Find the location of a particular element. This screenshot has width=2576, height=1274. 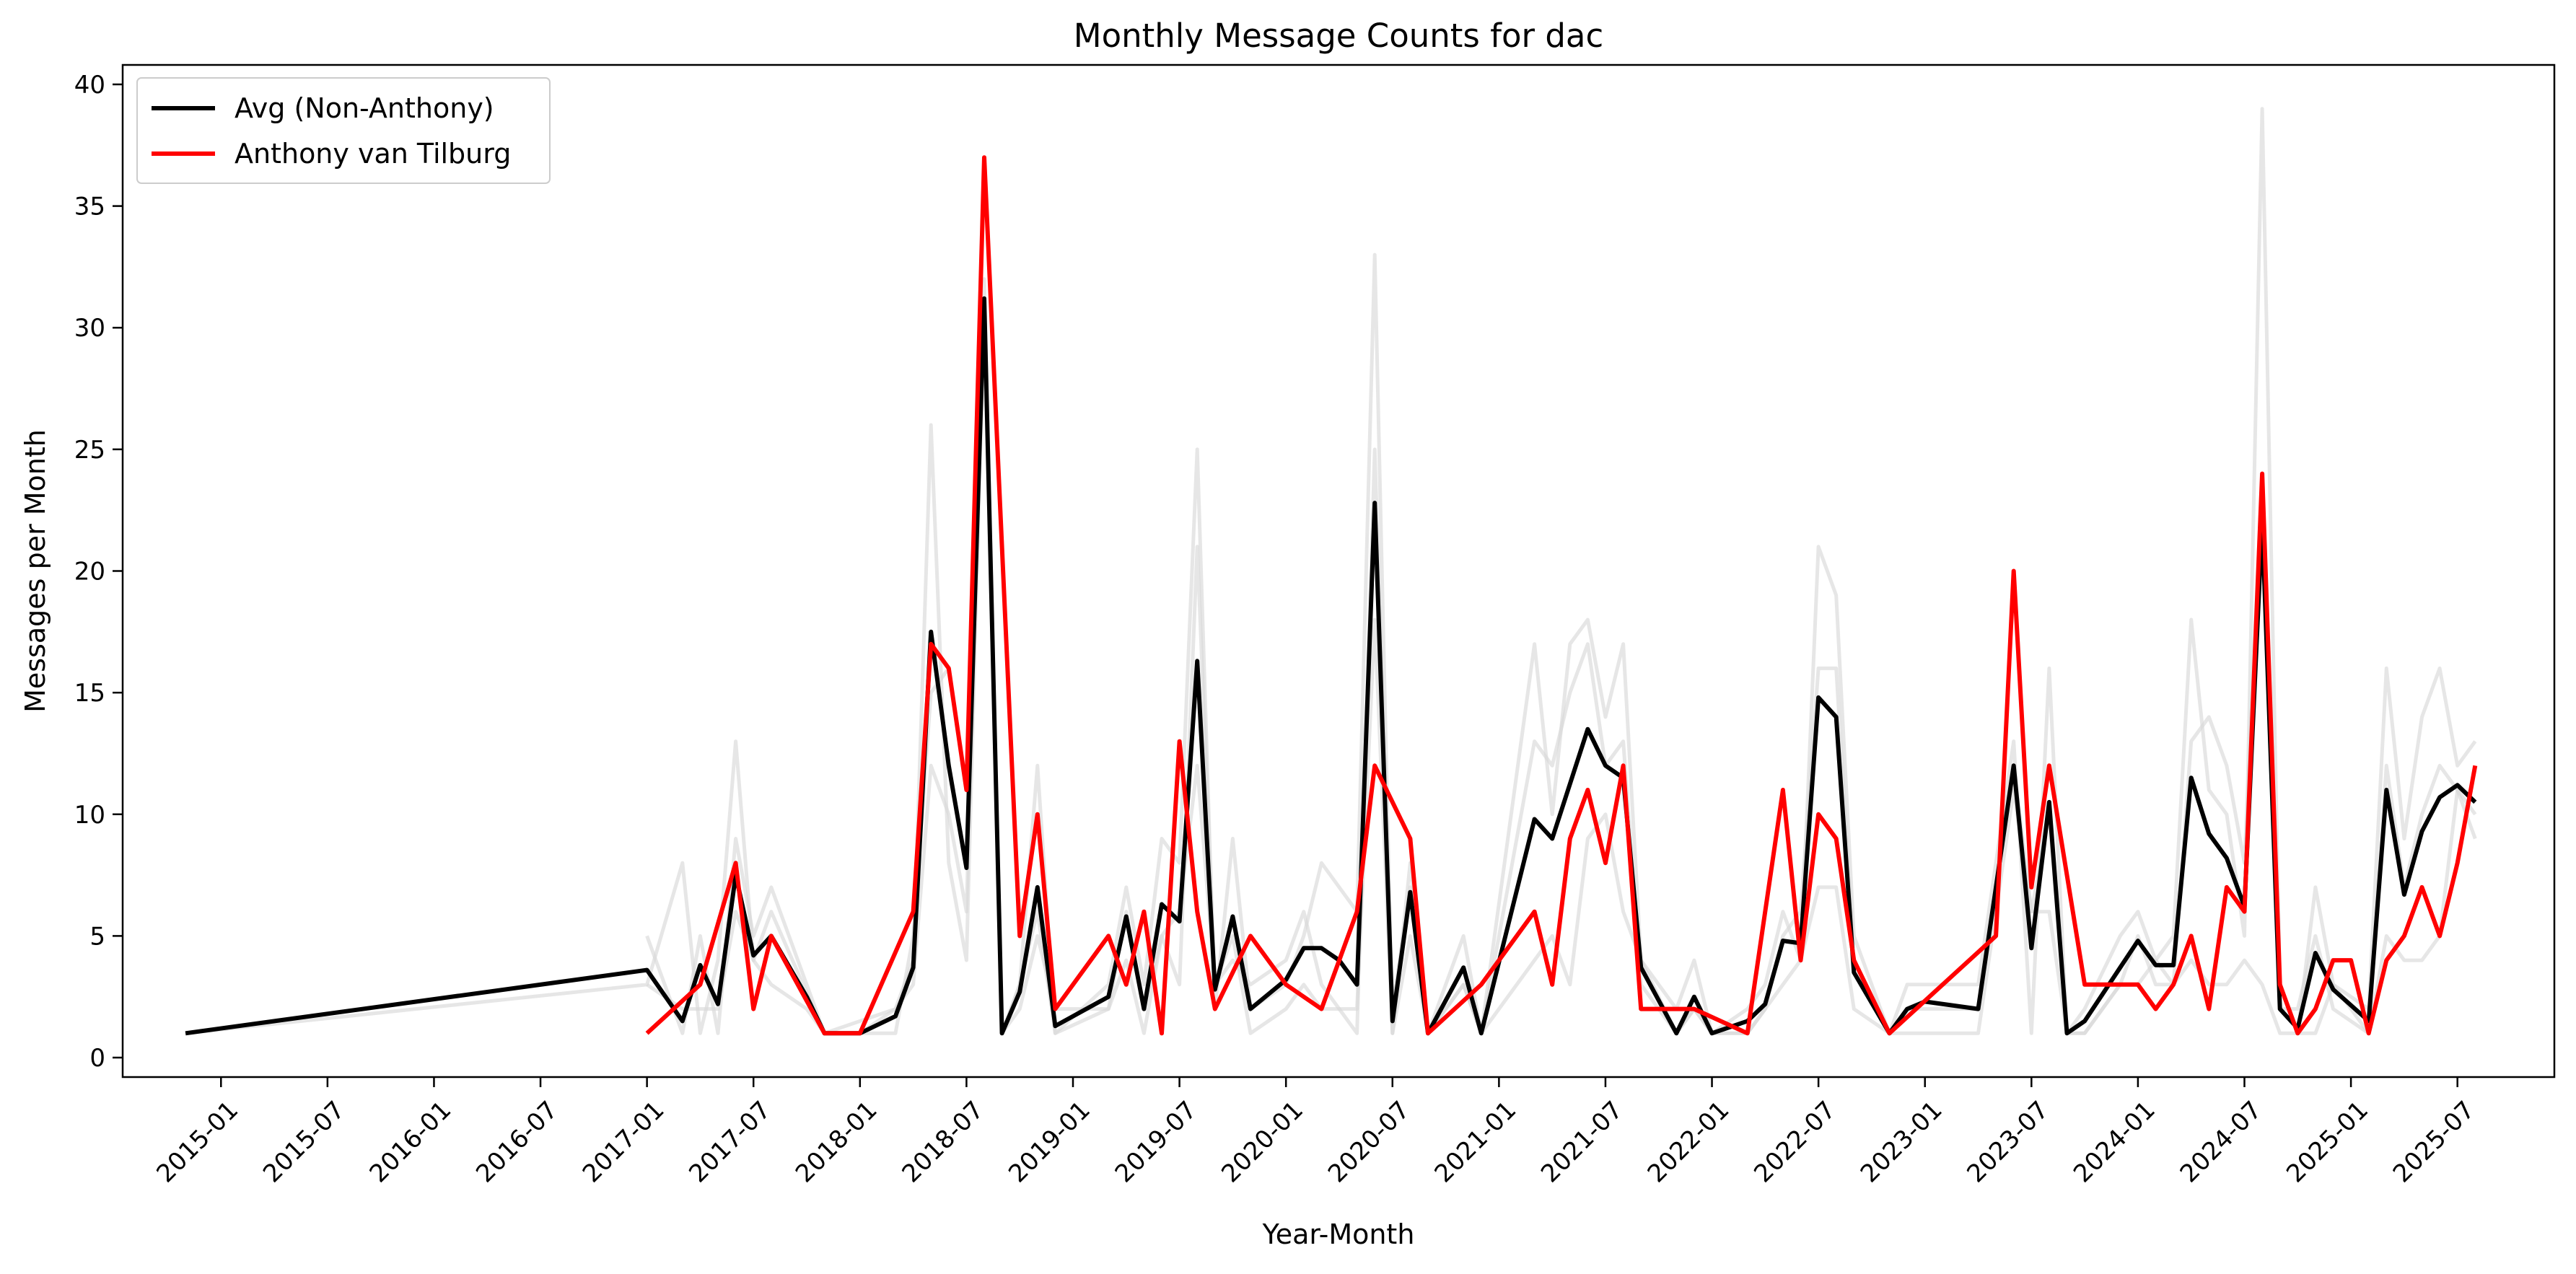

legend-label-anthony: Anthony van Tilburg is located at coordinates (373, 154).